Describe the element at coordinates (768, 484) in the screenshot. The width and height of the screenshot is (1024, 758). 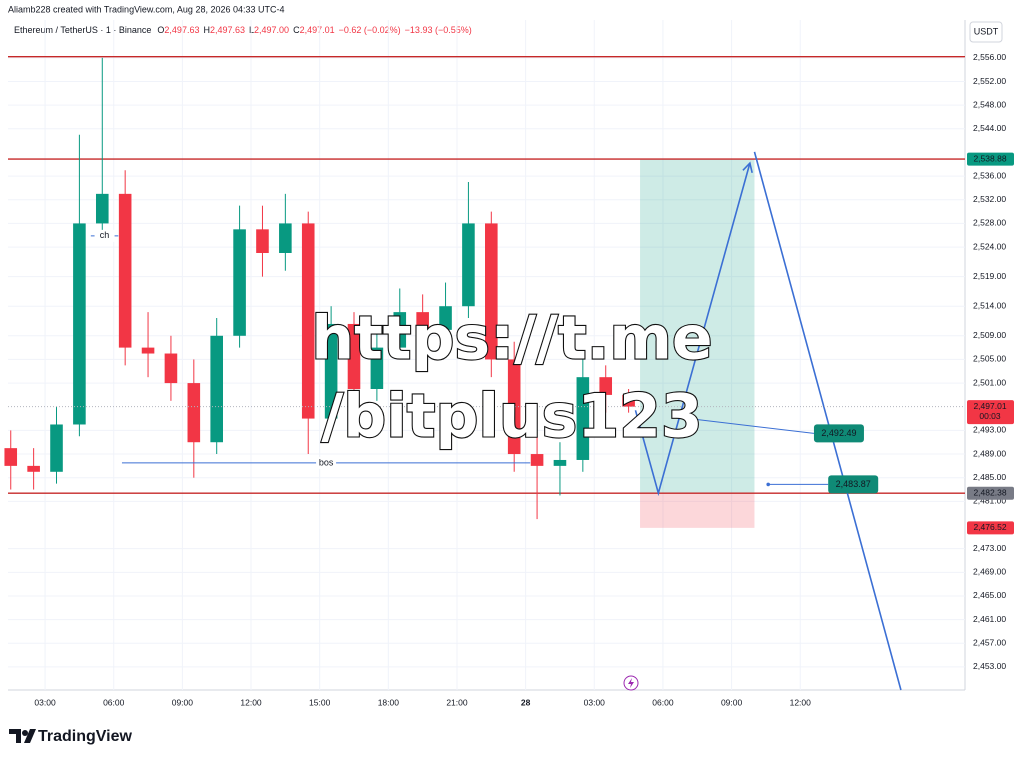
I see `callout-dot` at that location.